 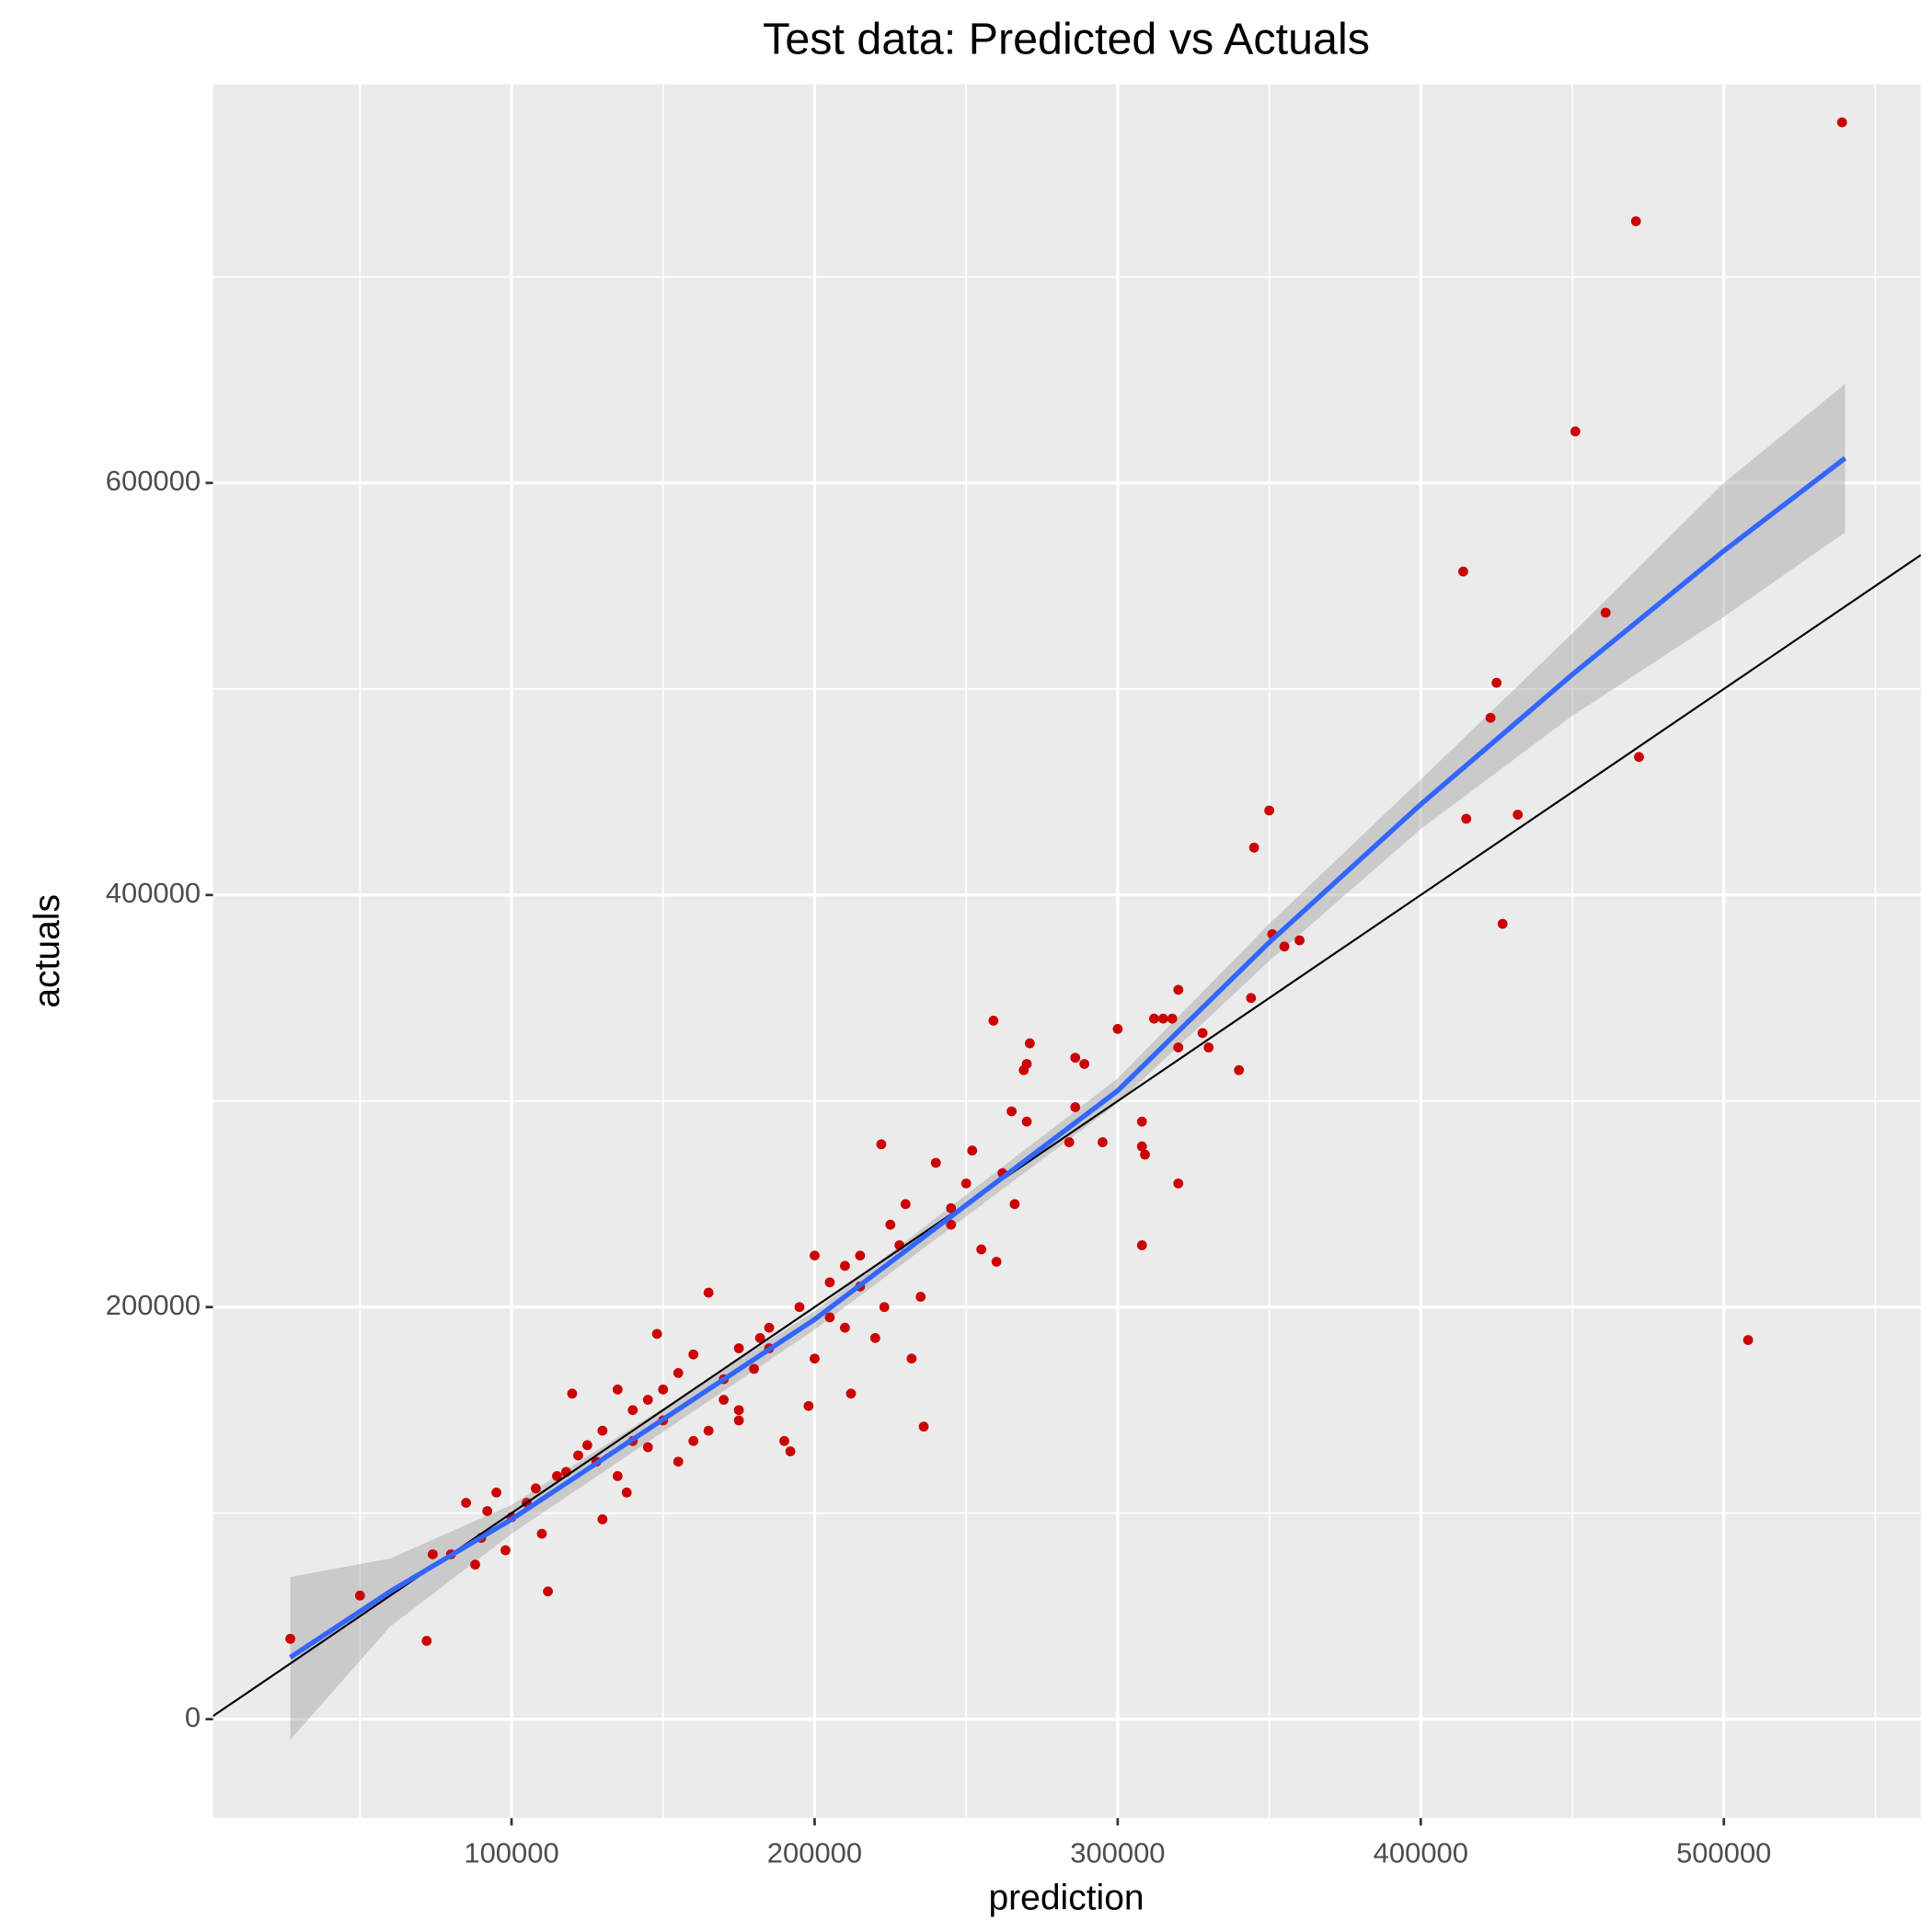 I want to click on chart-title: Test data: Predicted vs Actuals, so click(x=1066, y=39).